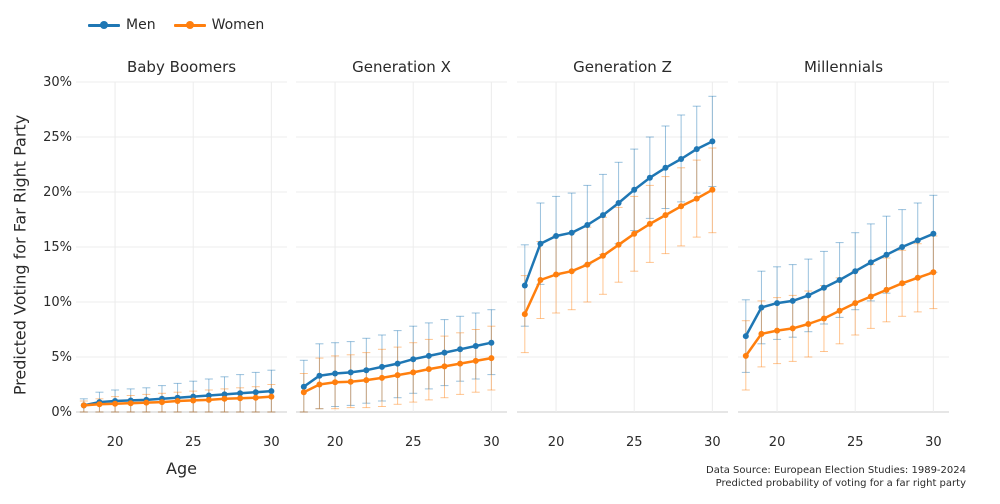  I want to click on legend-dot-women, so click(189, 25).